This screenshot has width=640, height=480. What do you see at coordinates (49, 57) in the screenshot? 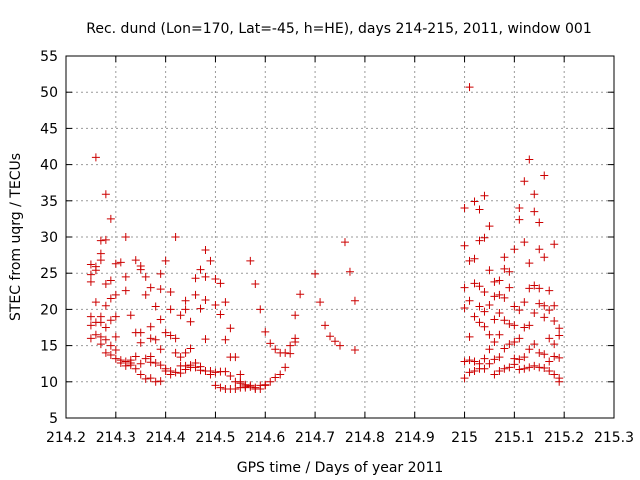
I see `y-tick-label: 55` at bounding box center [49, 57].